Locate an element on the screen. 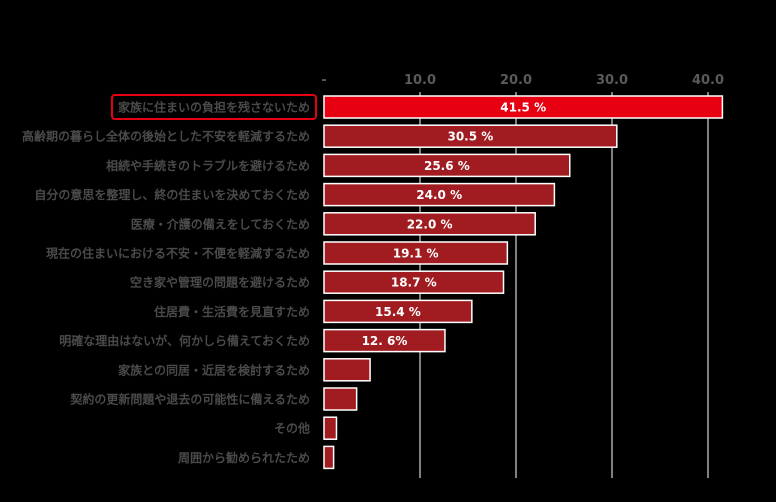 This screenshot has height=502, width=776. bar-value-label: 19.1 % is located at coordinates (416, 254).